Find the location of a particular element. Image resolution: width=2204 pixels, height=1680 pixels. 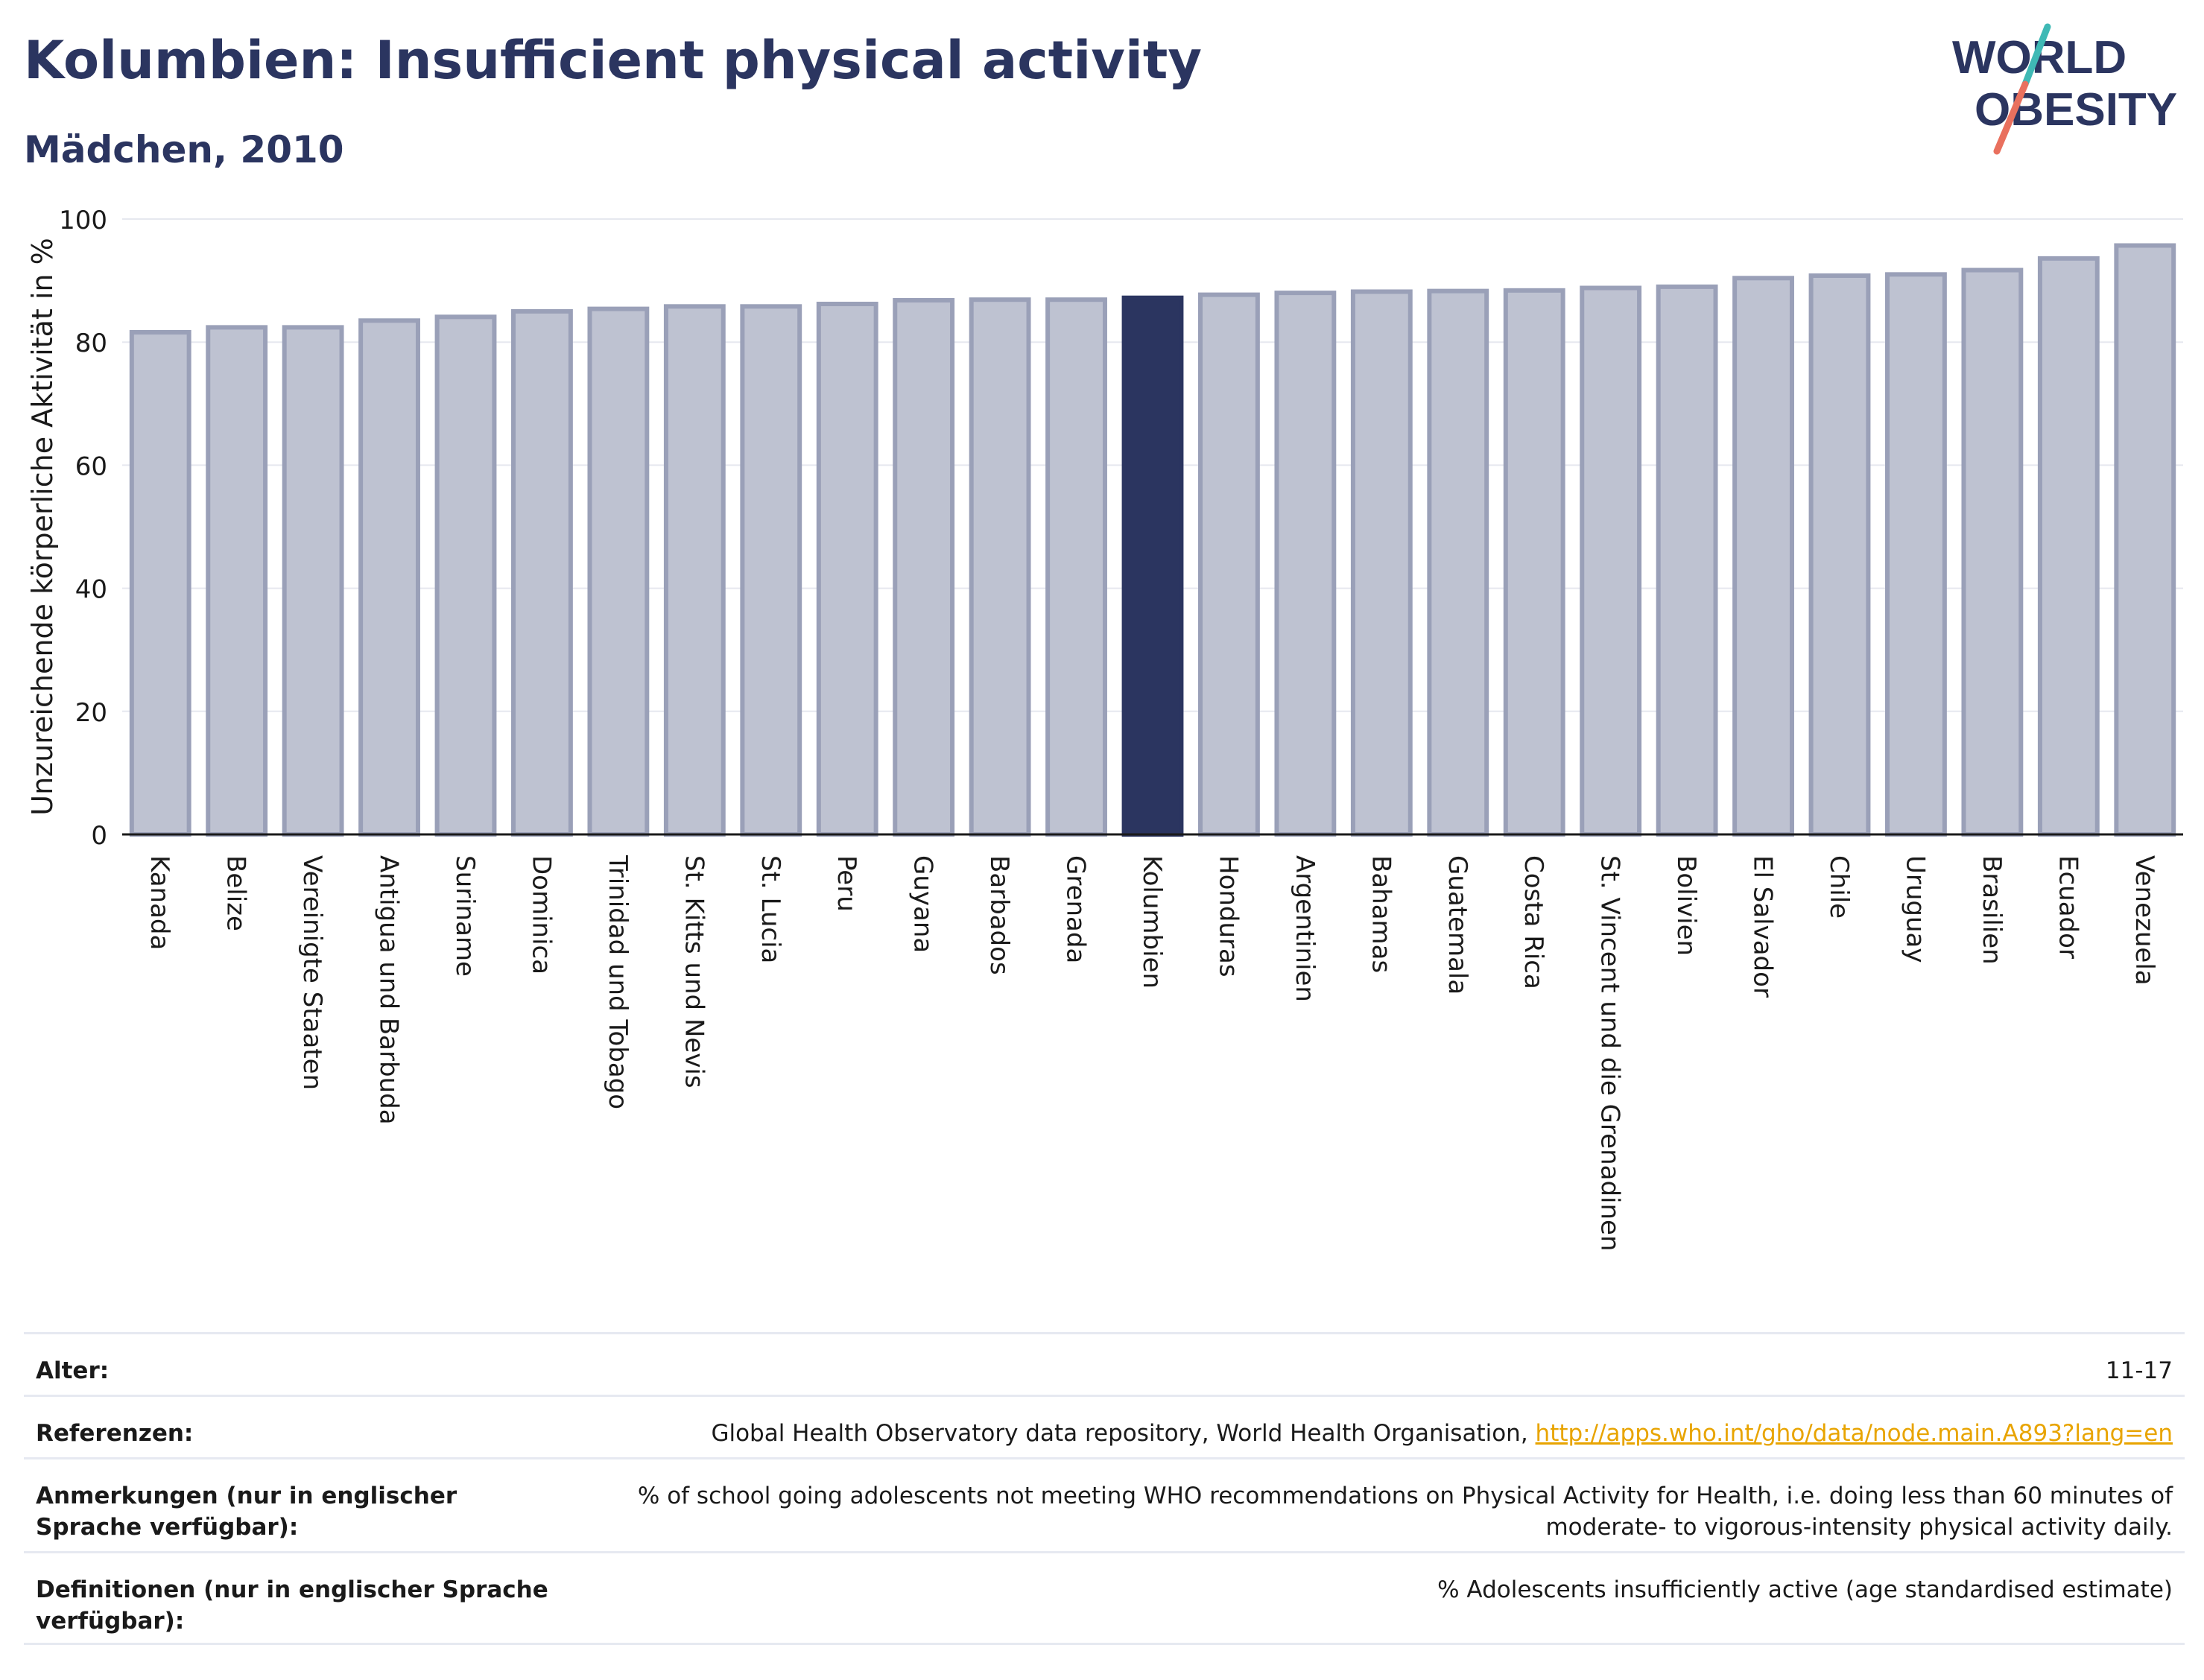

x-tick-label: Trinidad und Tobago is located at coordinates (618, 982).